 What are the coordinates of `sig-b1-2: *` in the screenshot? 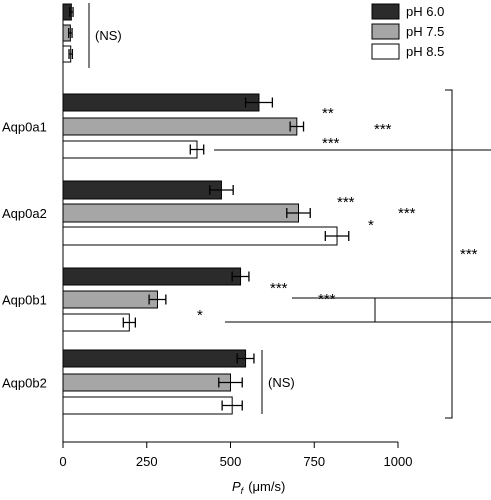 It's located at (200, 315).